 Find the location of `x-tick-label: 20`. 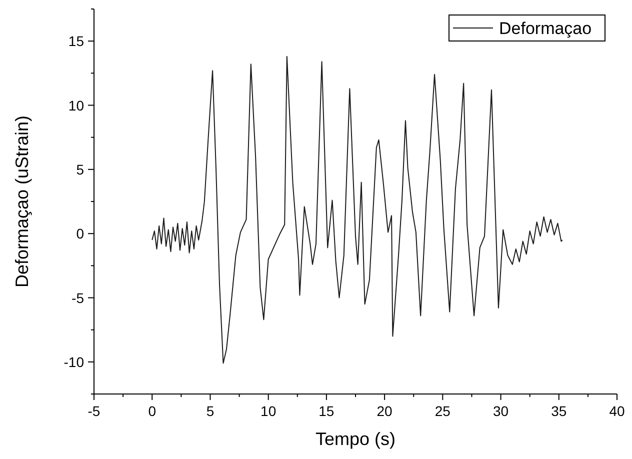

x-tick-label: 20 is located at coordinates (384, 411).